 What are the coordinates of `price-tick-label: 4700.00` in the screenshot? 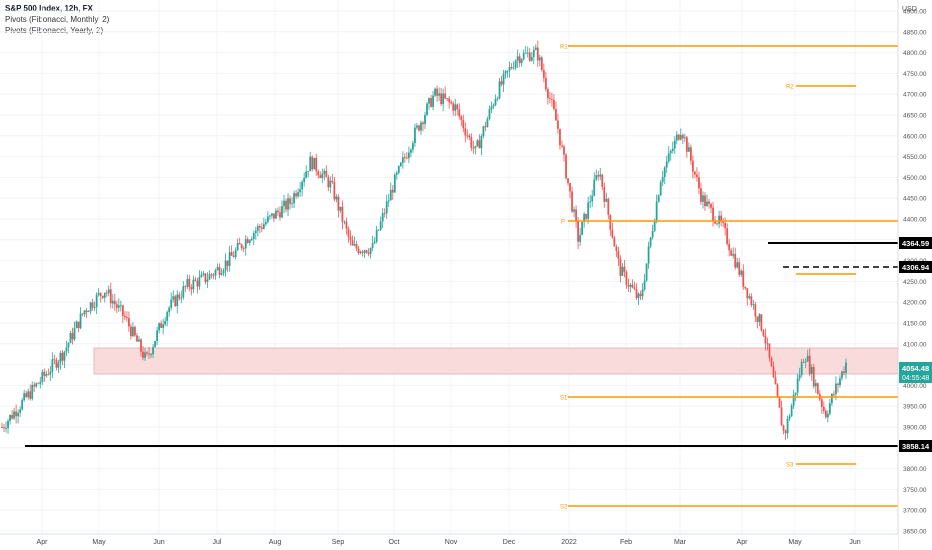 It's located at (915, 95).